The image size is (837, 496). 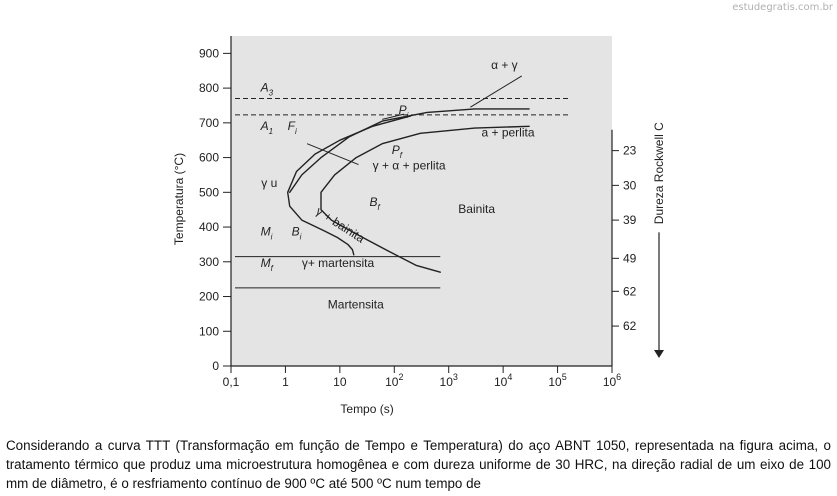 I want to click on hardness-axis-title: Dureza Rockwell C, so click(x=659, y=173).